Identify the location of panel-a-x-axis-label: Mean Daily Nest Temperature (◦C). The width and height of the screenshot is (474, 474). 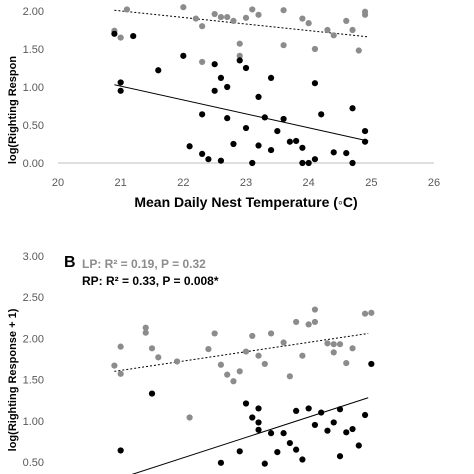
(245, 202).